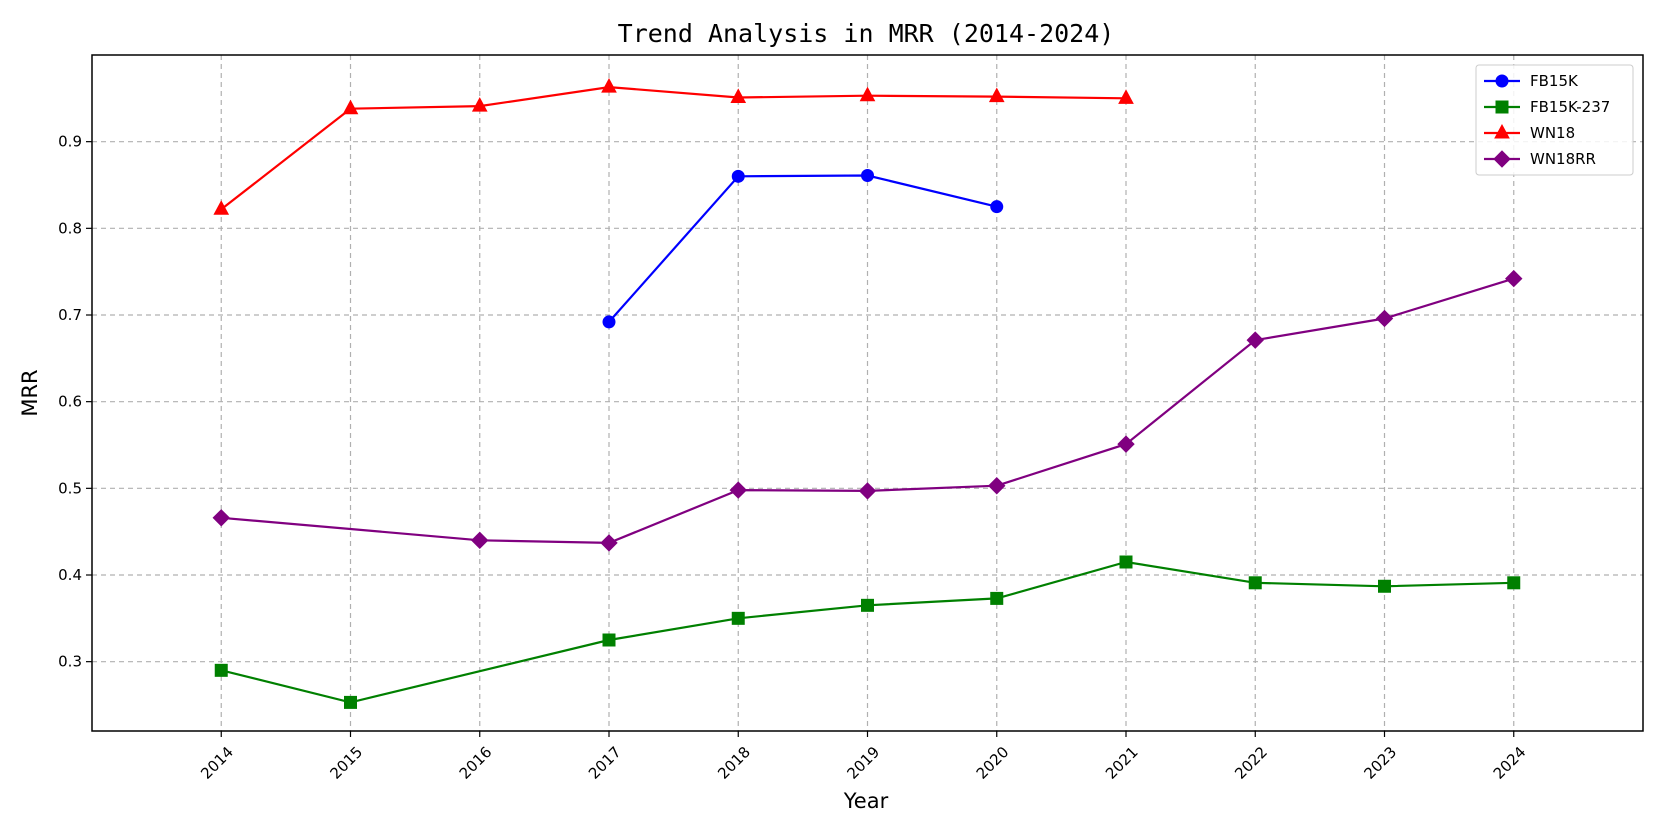 This screenshot has width=1661, height=830. I want to click on series-line-fb15k, so click(803, 248).